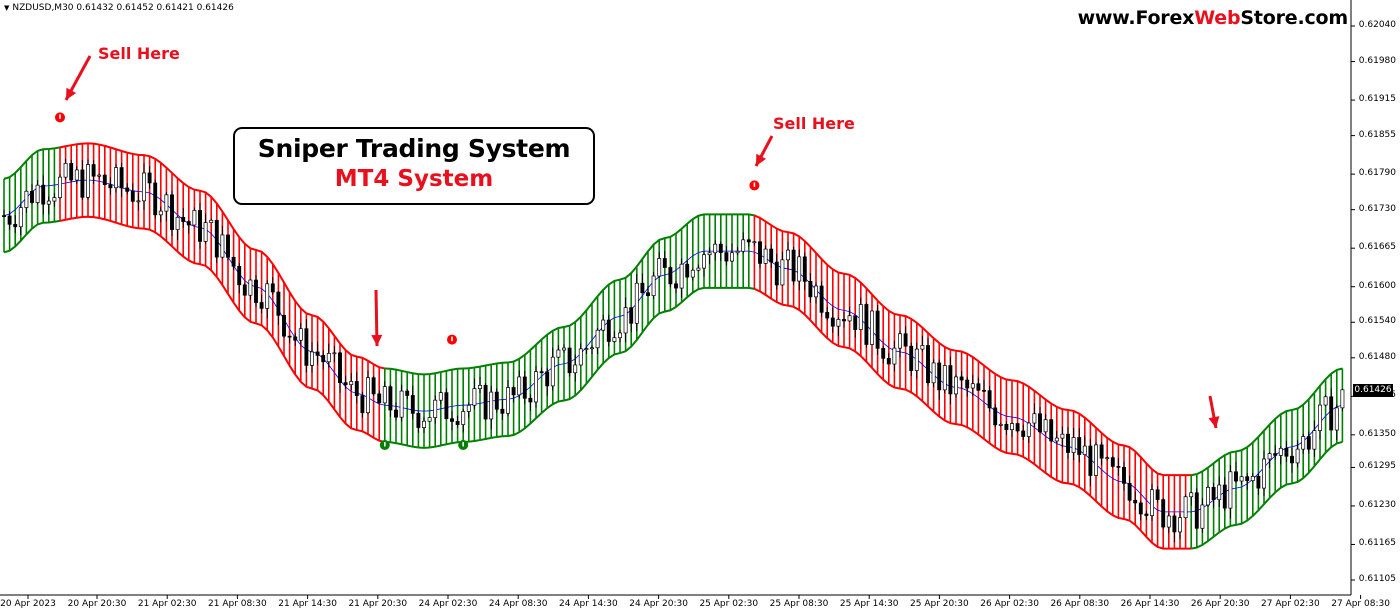  I want to click on time-tick-label: 24 Apr 08:30, so click(518, 604).